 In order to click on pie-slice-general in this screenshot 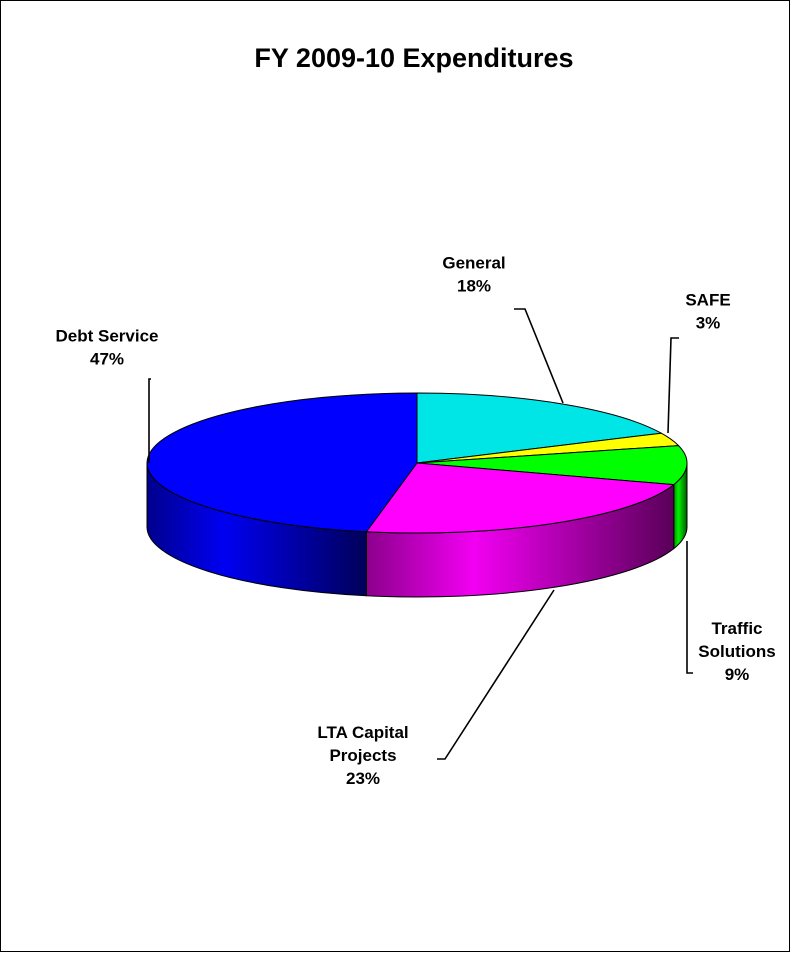, I will do `click(539, 428)`.